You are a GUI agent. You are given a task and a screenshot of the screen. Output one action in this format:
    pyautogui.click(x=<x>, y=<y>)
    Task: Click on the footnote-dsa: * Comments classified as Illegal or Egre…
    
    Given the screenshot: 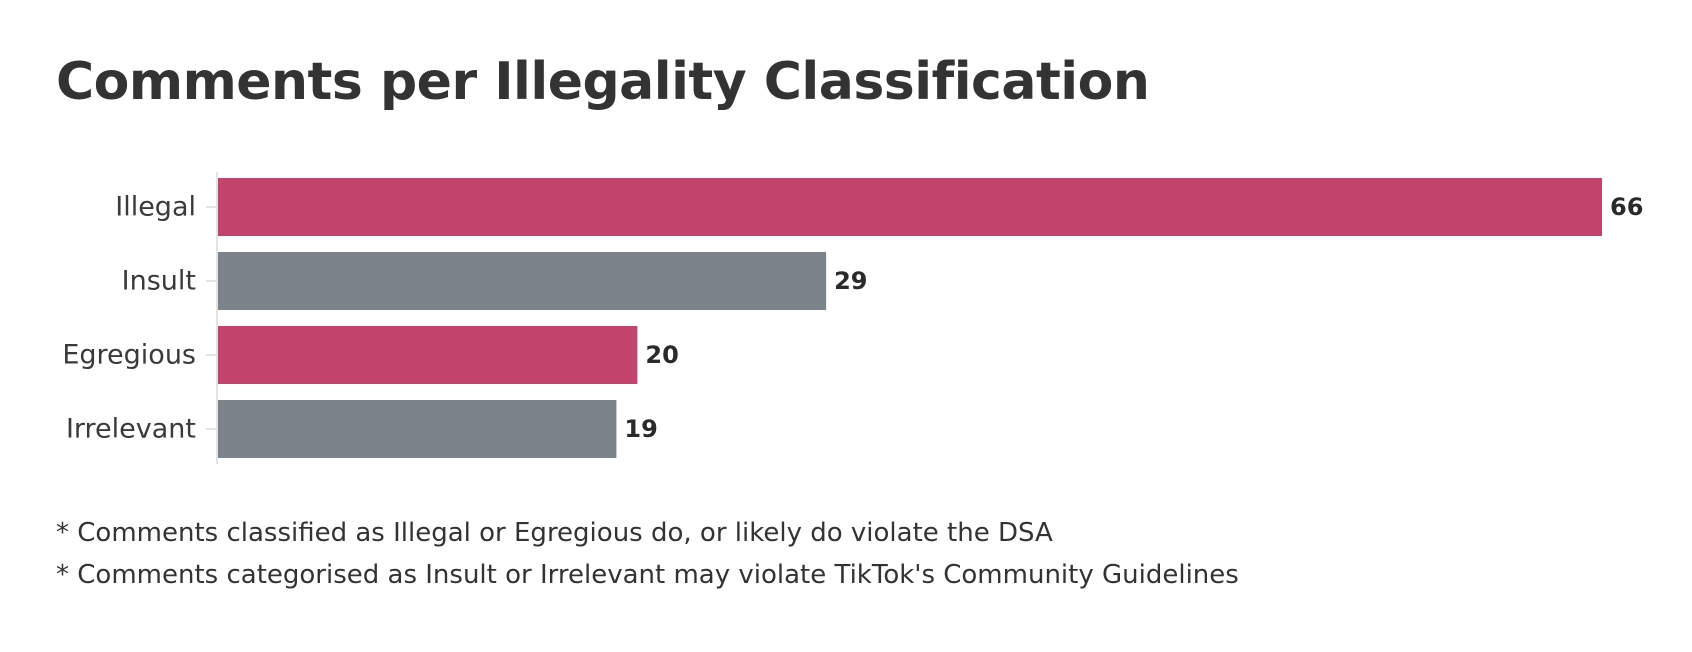 What is the action you would take?
    pyautogui.click(x=554, y=533)
    